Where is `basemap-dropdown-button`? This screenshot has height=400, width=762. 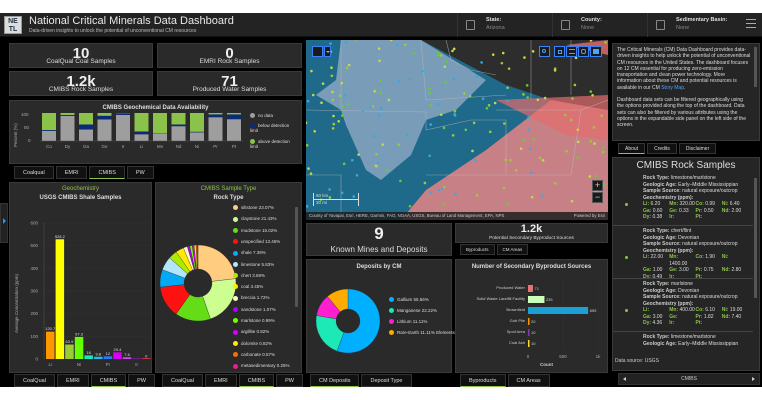
basemap-dropdown-button is located at coordinates (327, 51).